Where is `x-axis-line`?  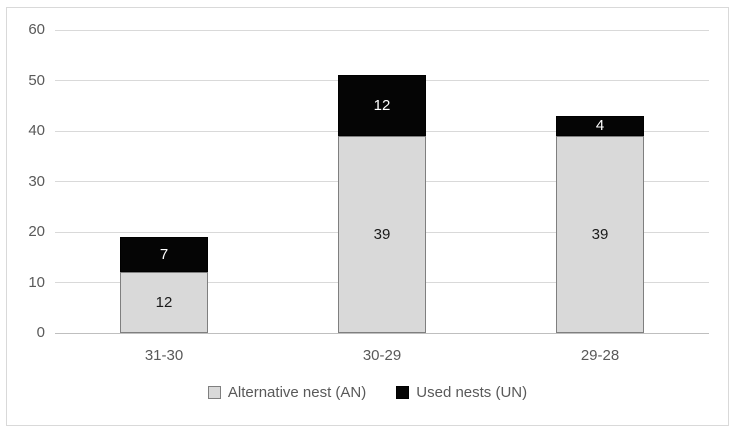
x-axis-line is located at coordinates (382, 333).